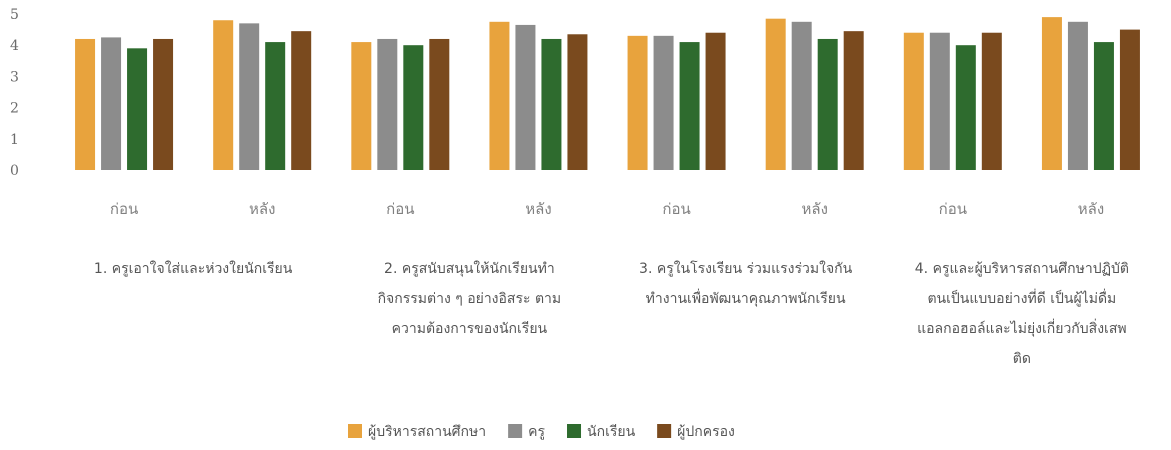 The width and height of the screenshot is (1171, 450). I want to click on group-label-line: 3. ครูในโรงเรียน ร่วมแรงร่วมใจกัน, so click(746, 268).